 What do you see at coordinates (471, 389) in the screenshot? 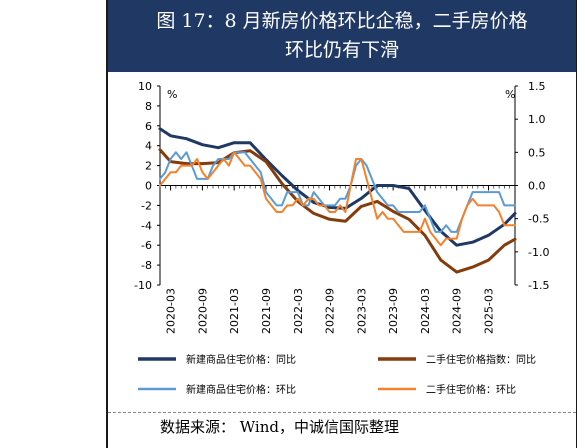
I see `legend-label-4: 二手住宅价格：环比` at bounding box center [471, 389].